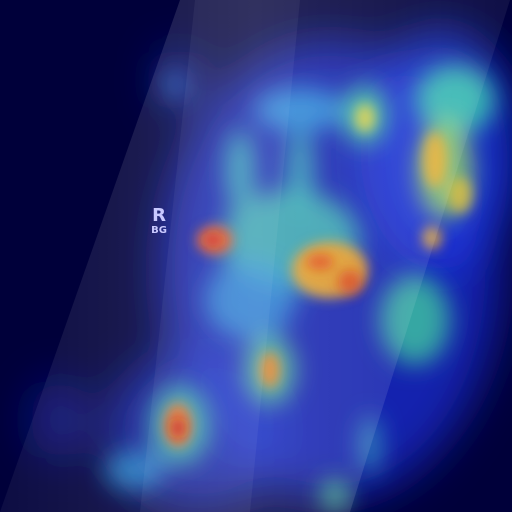  I want to click on side-marker: R BG, so click(159, 221).